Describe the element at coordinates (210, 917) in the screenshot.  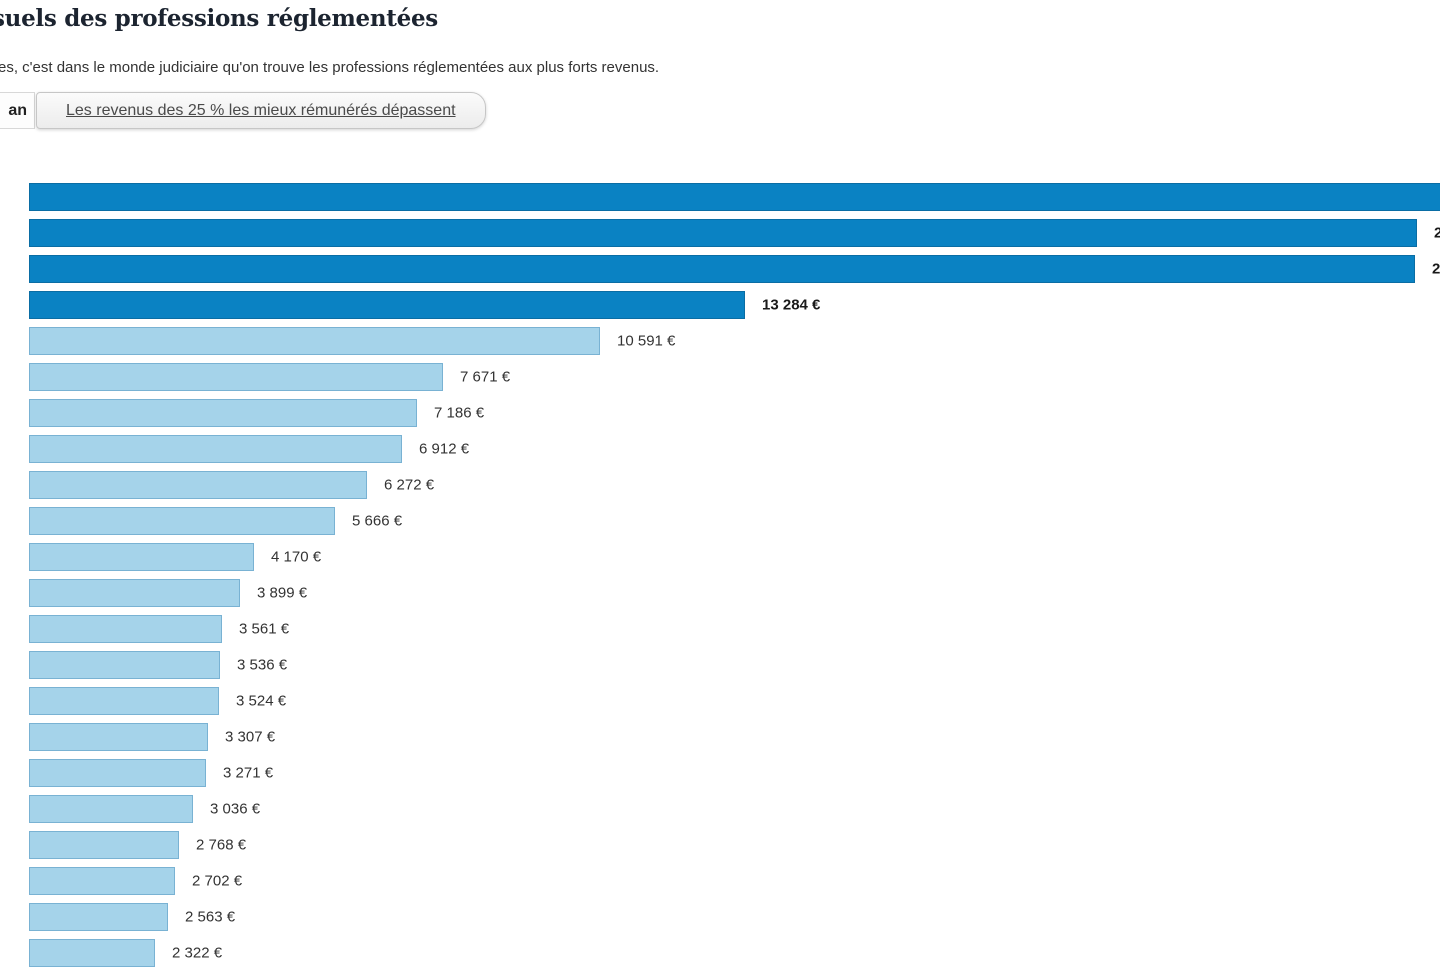
I see `bar-value-label: 2 563 €` at that location.